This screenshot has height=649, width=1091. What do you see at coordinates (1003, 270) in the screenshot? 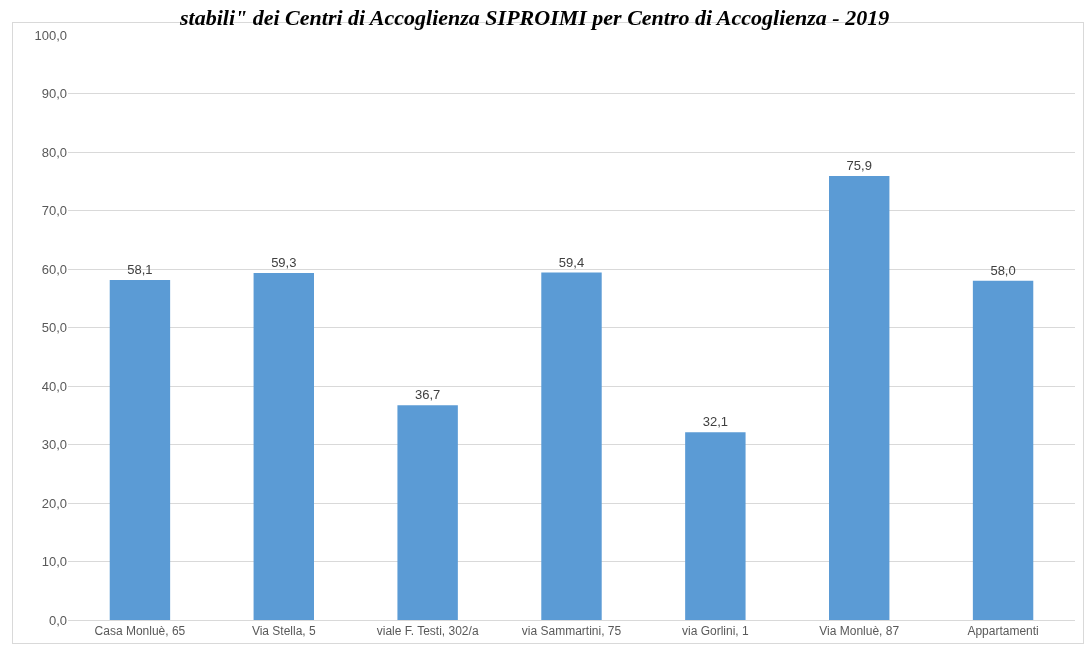
I see `data-label: 58,0` at bounding box center [1003, 270].